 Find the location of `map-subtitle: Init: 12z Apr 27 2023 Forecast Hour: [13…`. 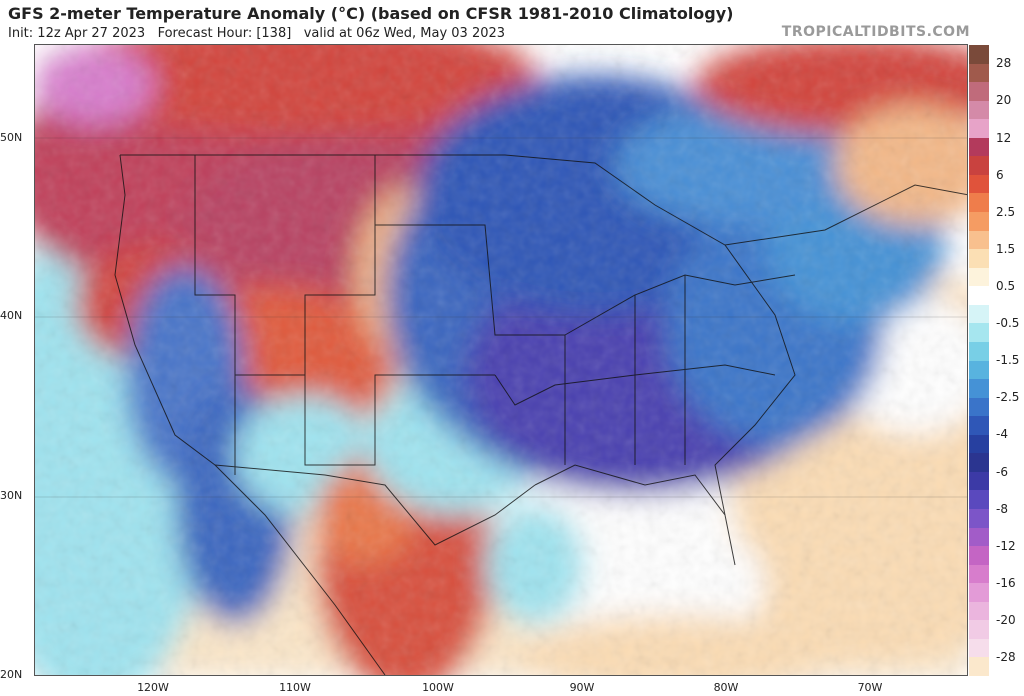

map-subtitle: Init: 12z Apr 27 2023 Forecast Hour: [13… is located at coordinates (256, 33).